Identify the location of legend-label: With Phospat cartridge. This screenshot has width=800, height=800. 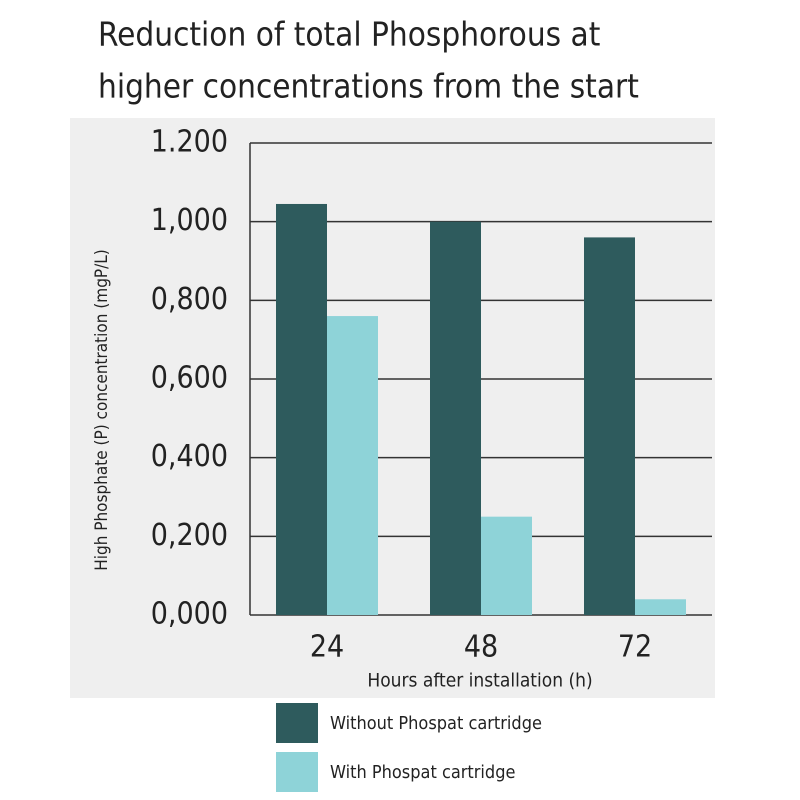
(422, 772).